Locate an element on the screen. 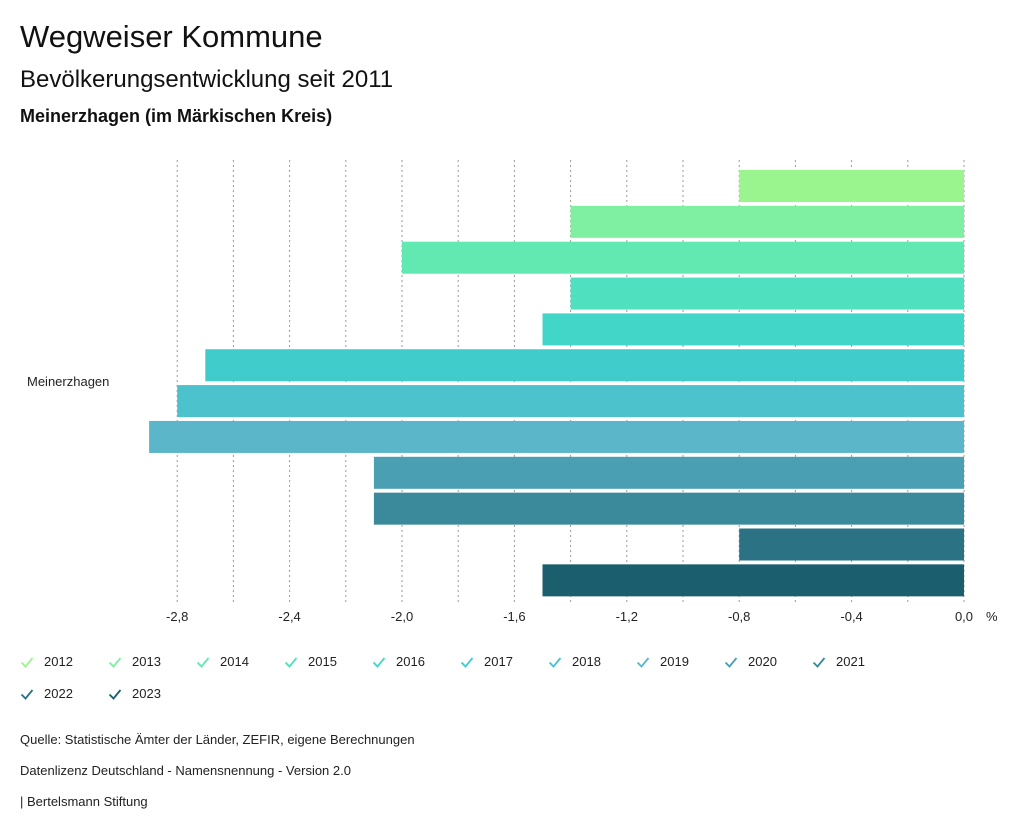 The height and width of the screenshot is (835, 1024). bar-2017 is located at coordinates (585, 365).